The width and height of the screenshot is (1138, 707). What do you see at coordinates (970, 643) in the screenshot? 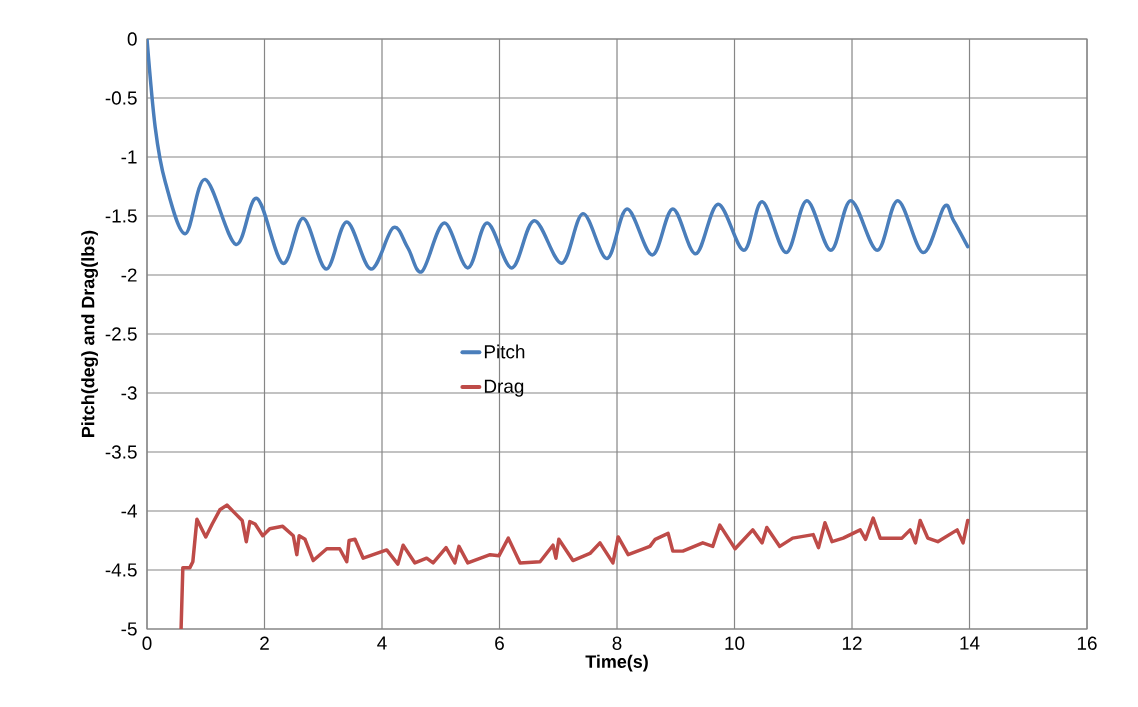
I see `x-tick-label: 14` at bounding box center [970, 643].